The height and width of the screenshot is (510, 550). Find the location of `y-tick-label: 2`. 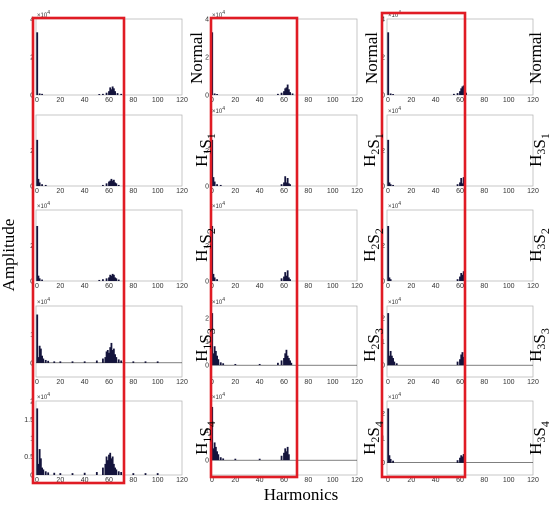

y-tick-label: 2 is located at coordinates (207, 246).